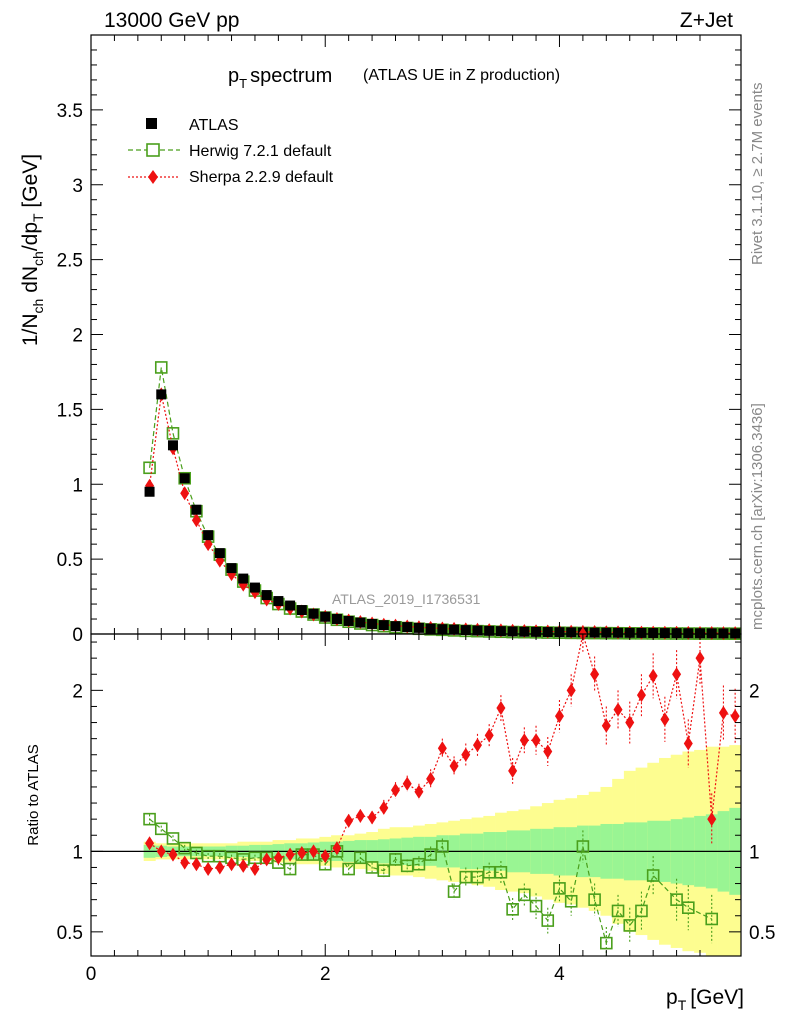 This screenshot has width=786, height=1024. Describe the element at coordinates (280, 78) in the screenshot. I see `chart-title: pT spectrum` at that location.